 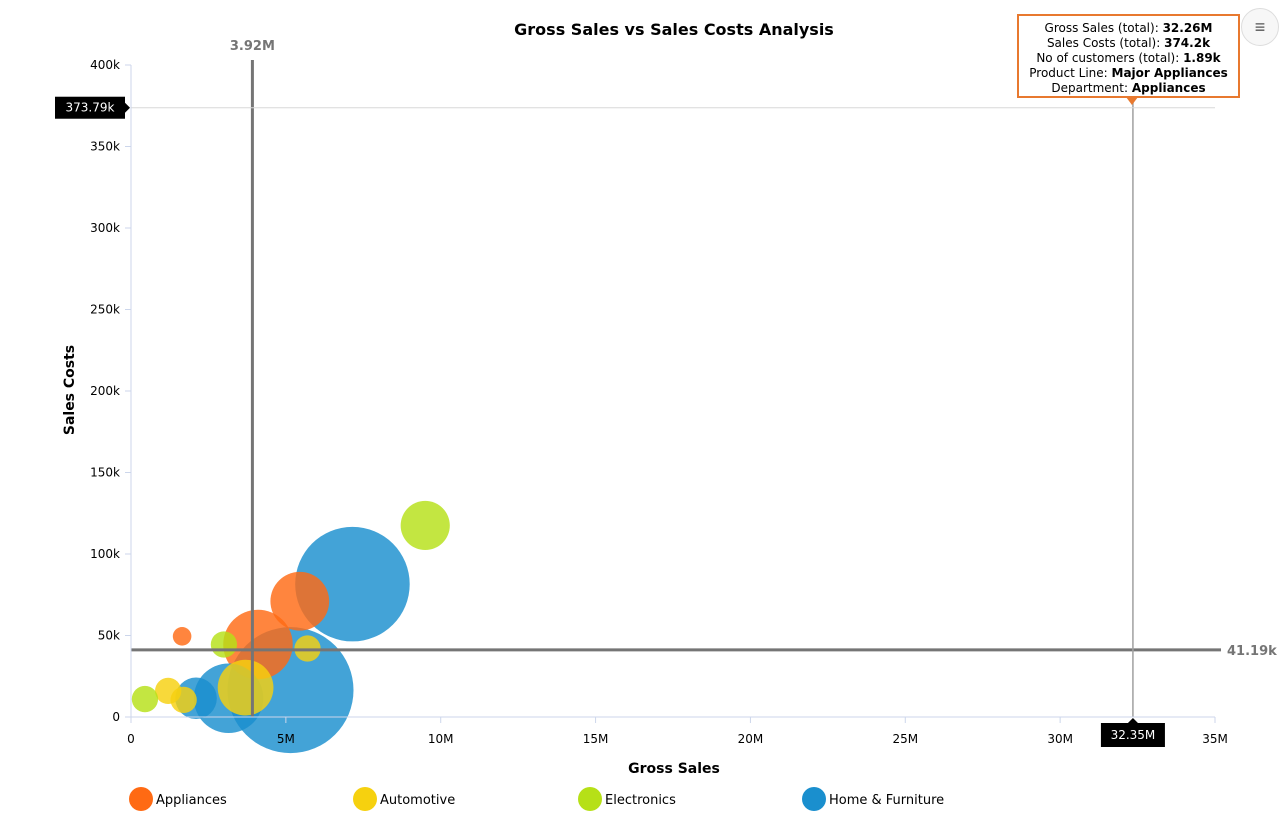 I want to click on y-tick-label: 250k, so click(x=105, y=310).